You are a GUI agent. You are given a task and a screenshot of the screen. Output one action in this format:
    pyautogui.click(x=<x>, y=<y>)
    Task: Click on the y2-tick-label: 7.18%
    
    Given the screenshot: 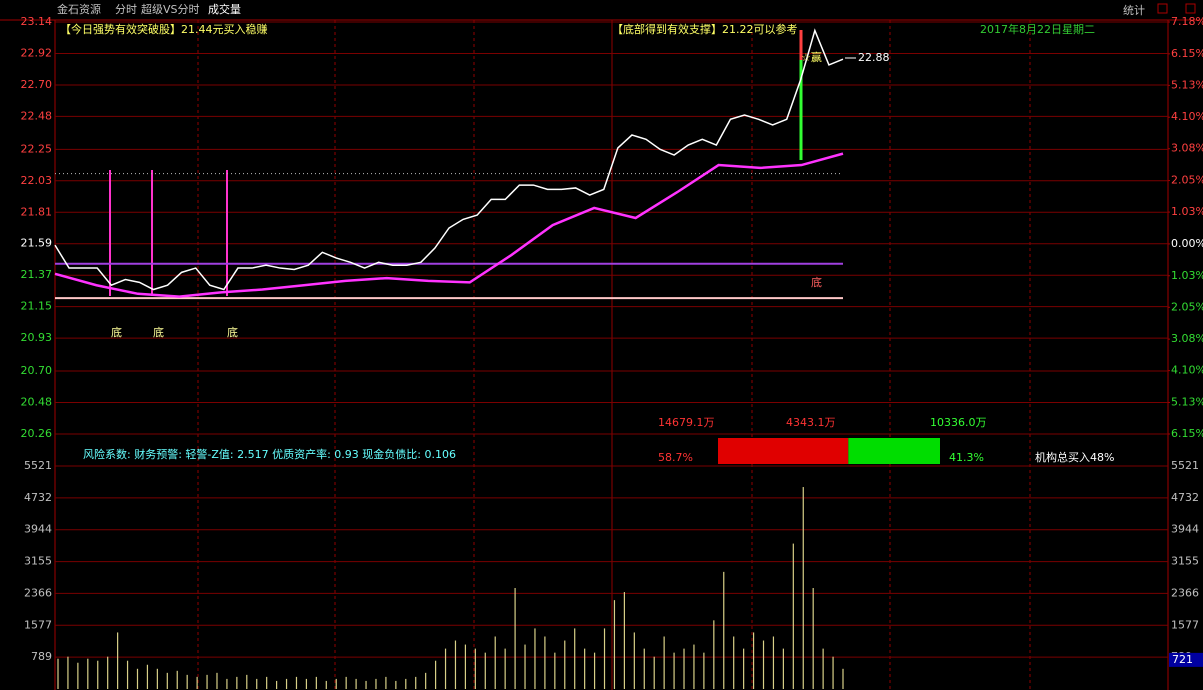 What is the action you would take?
    pyautogui.click(x=1187, y=21)
    